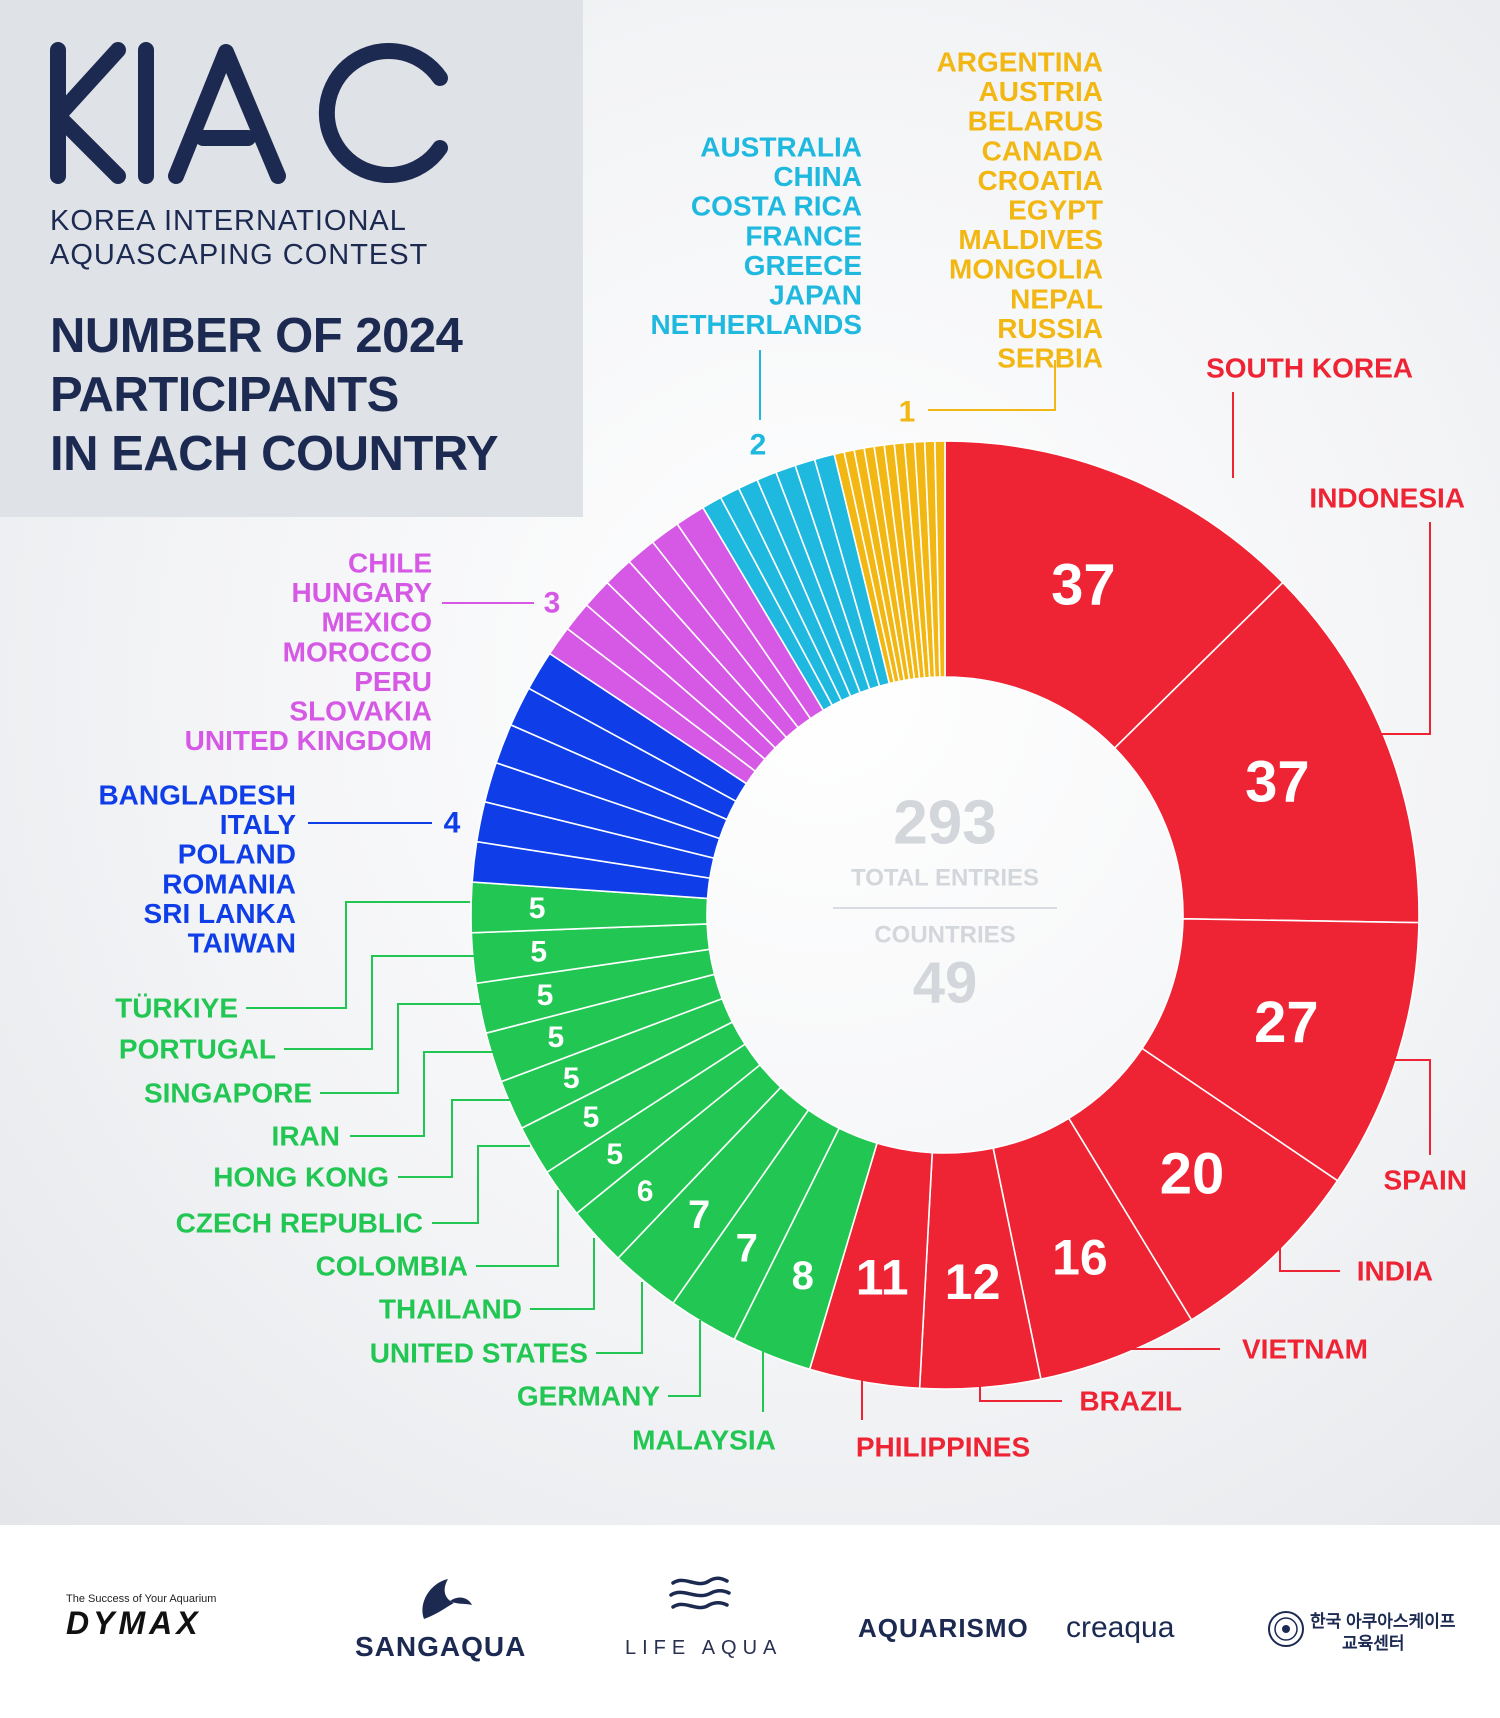 This screenshot has height=1718, width=1500. Describe the element at coordinates (299, 1223) in the screenshot. I see `country-label-czech-republic: CZECH REPUBLIC` at that location.